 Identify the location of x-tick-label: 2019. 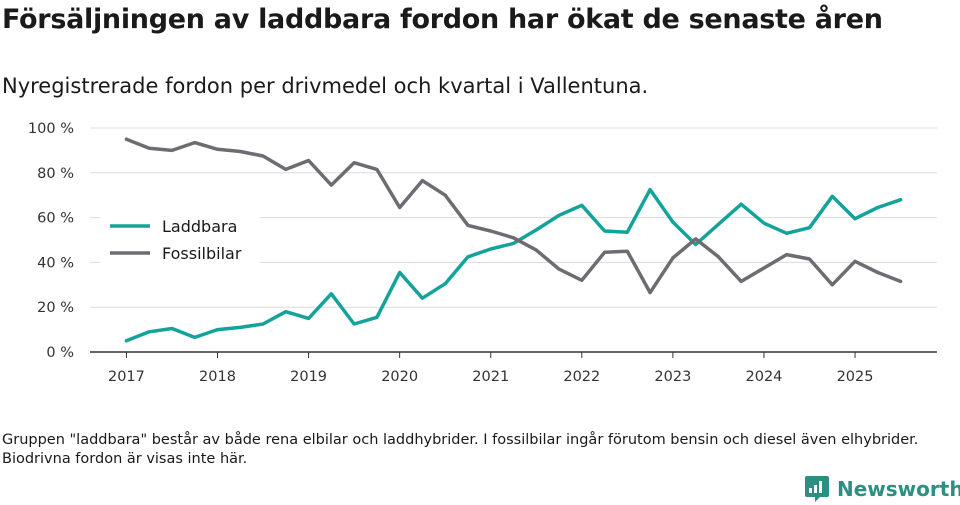
(308, 377).